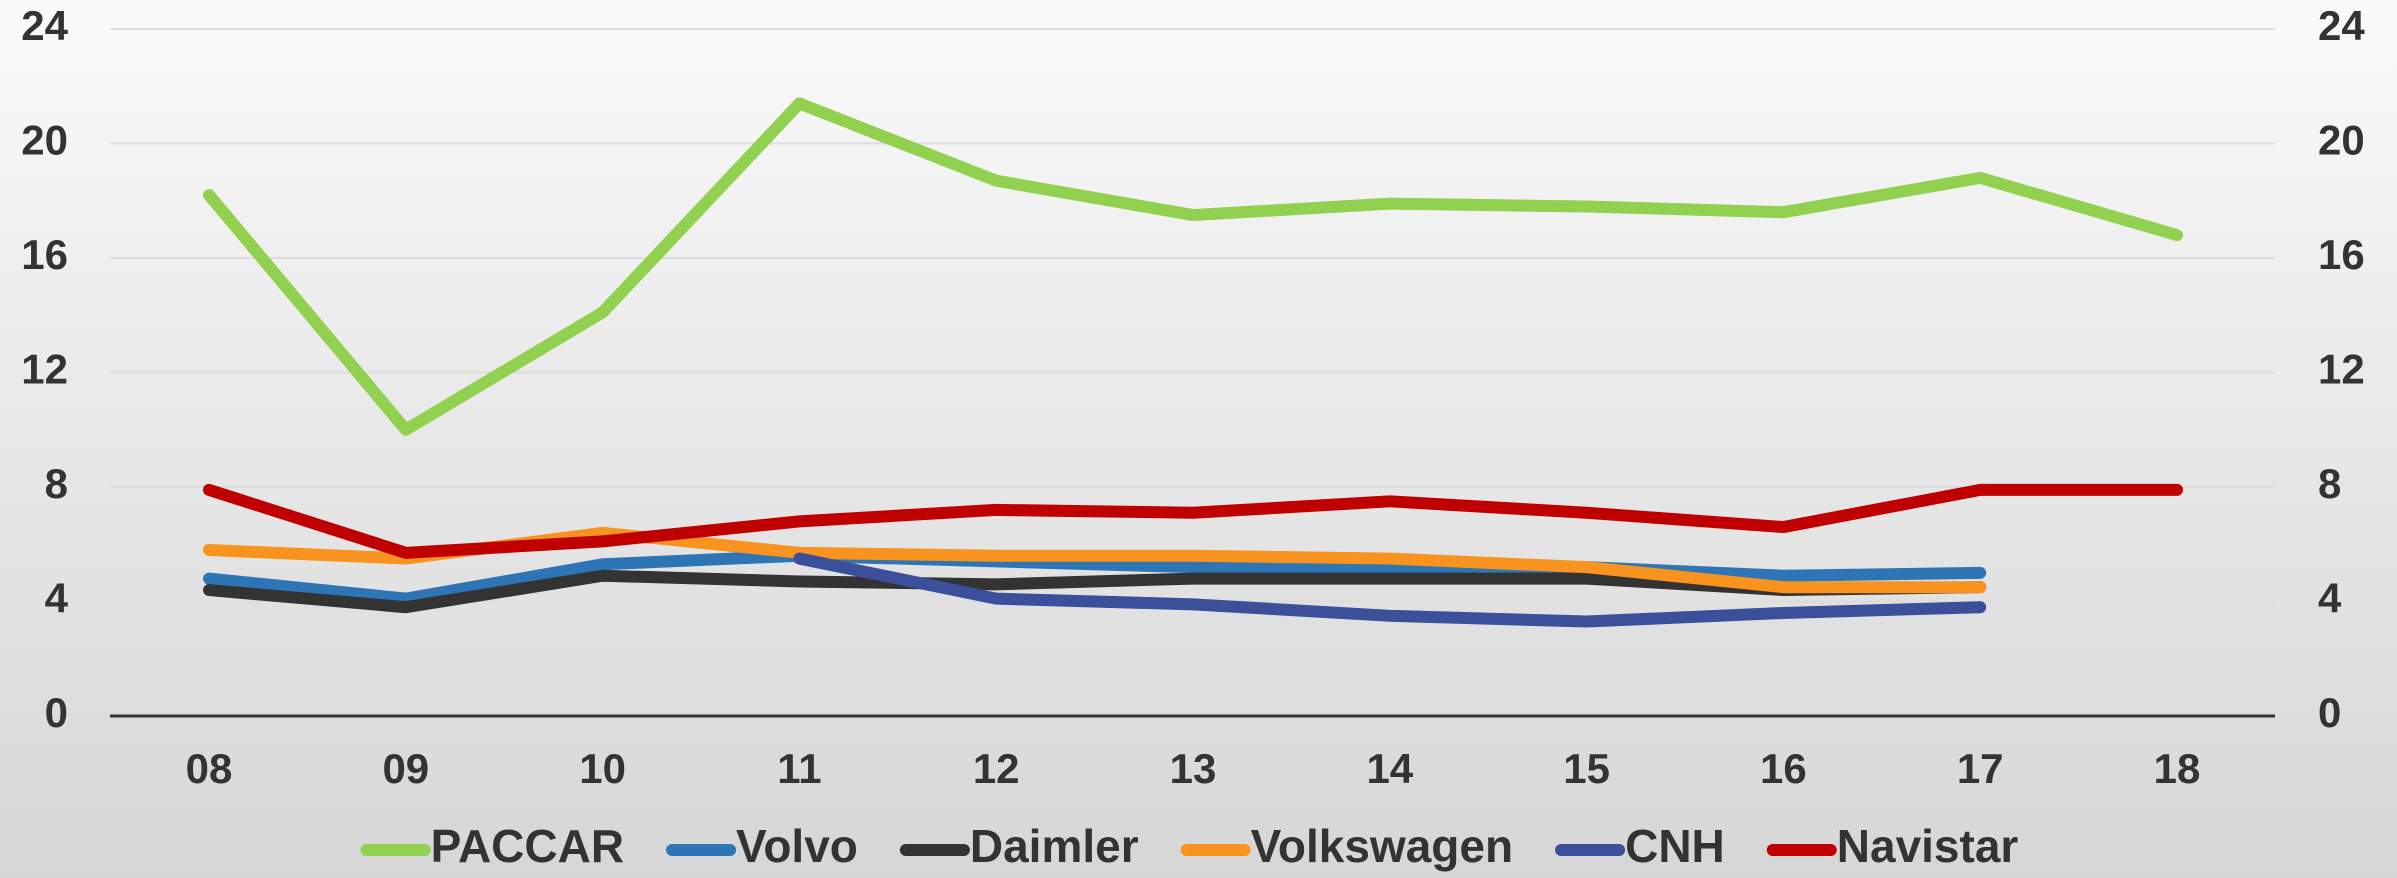 The height and width of the screenshot is (878, 2397). What do you see at coordinates (56, 712) in the screenshot?
I see `y-tick-label: 0` at bounding box center [56, 712].